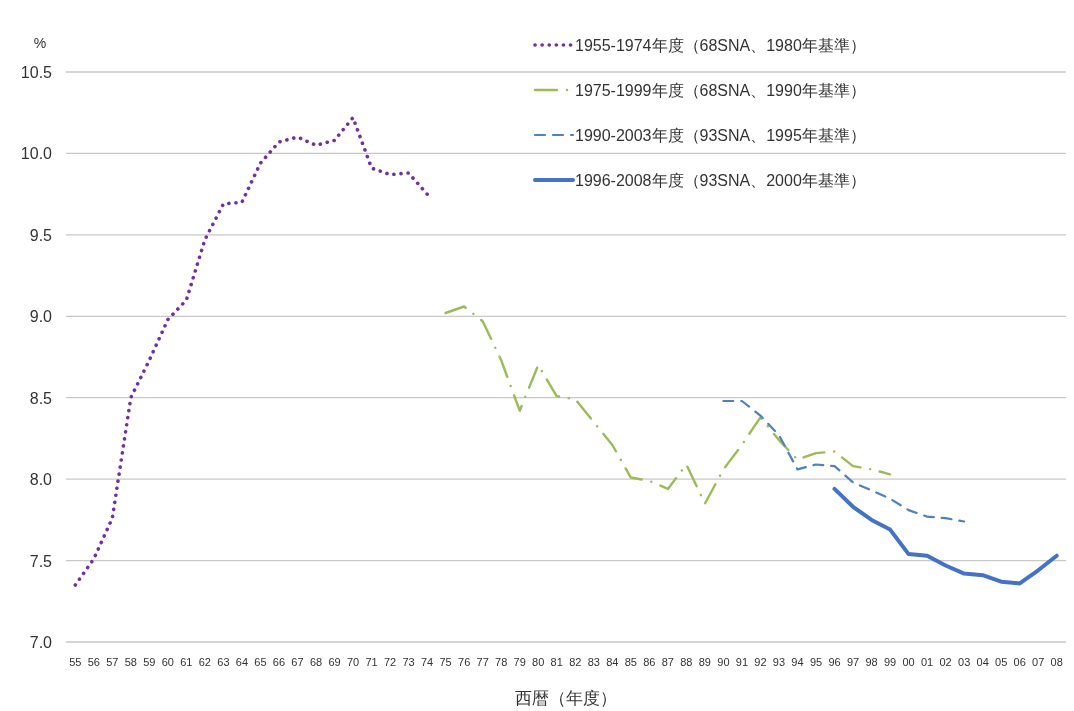 Image resolution: width=1074 pixels, height=711 pixels. Describe the element at coordinates (566, 698) in the screenshot. I see `x-axis-title: 西暦（年度）` at that location.